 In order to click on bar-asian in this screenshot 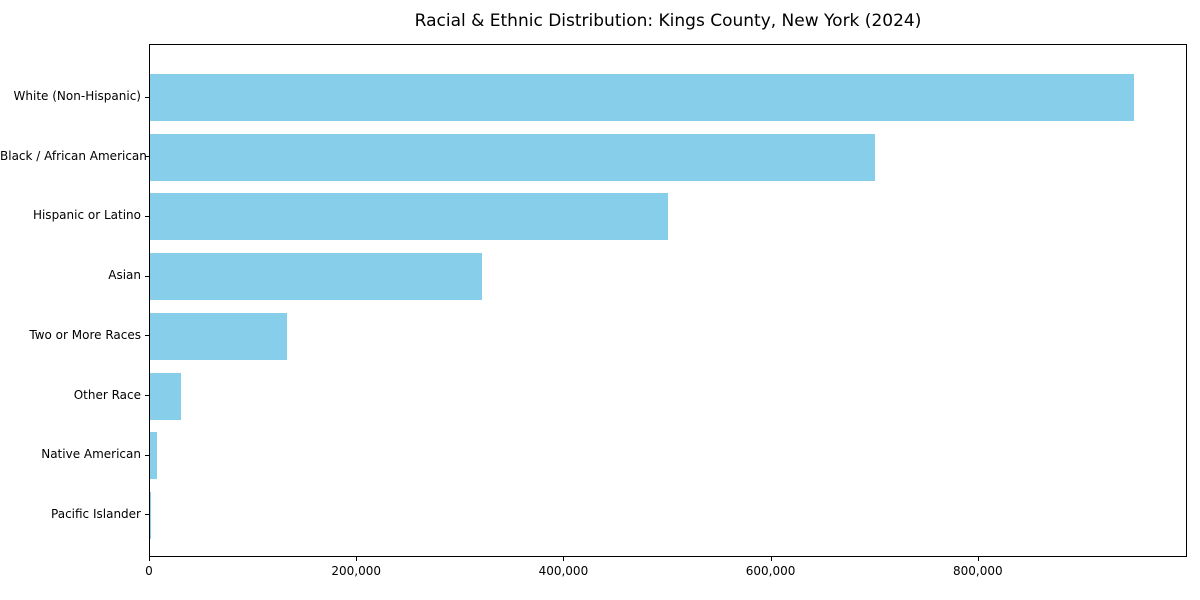, I will do `click(316, 277)`.